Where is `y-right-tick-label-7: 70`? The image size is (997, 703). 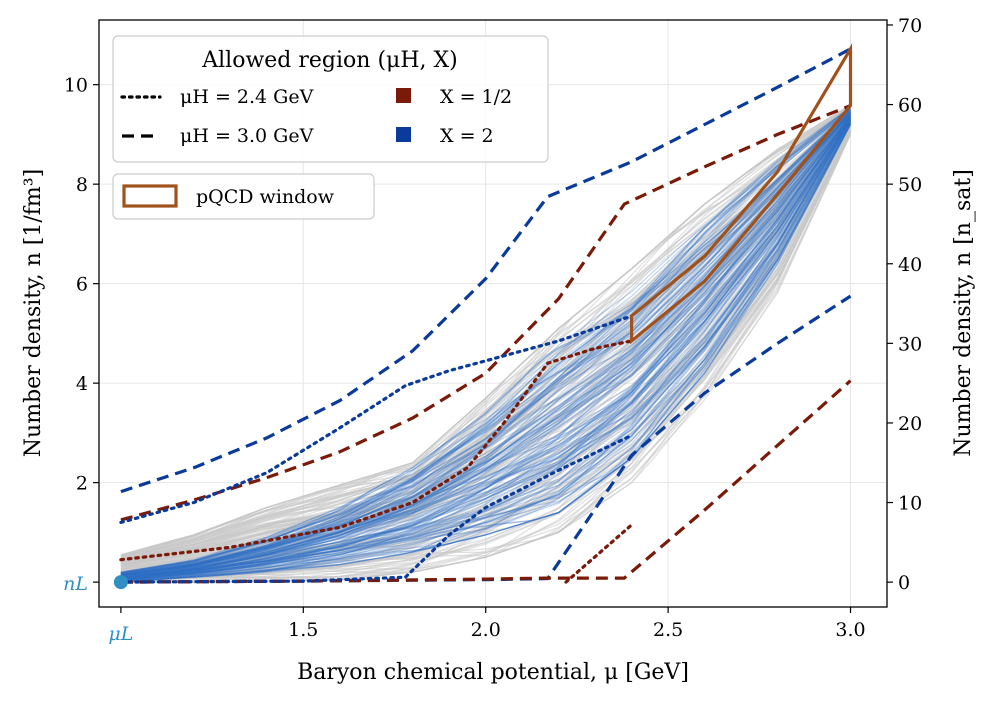
y-right-tick-label-7: 70 is located at coordinates (910, 26).